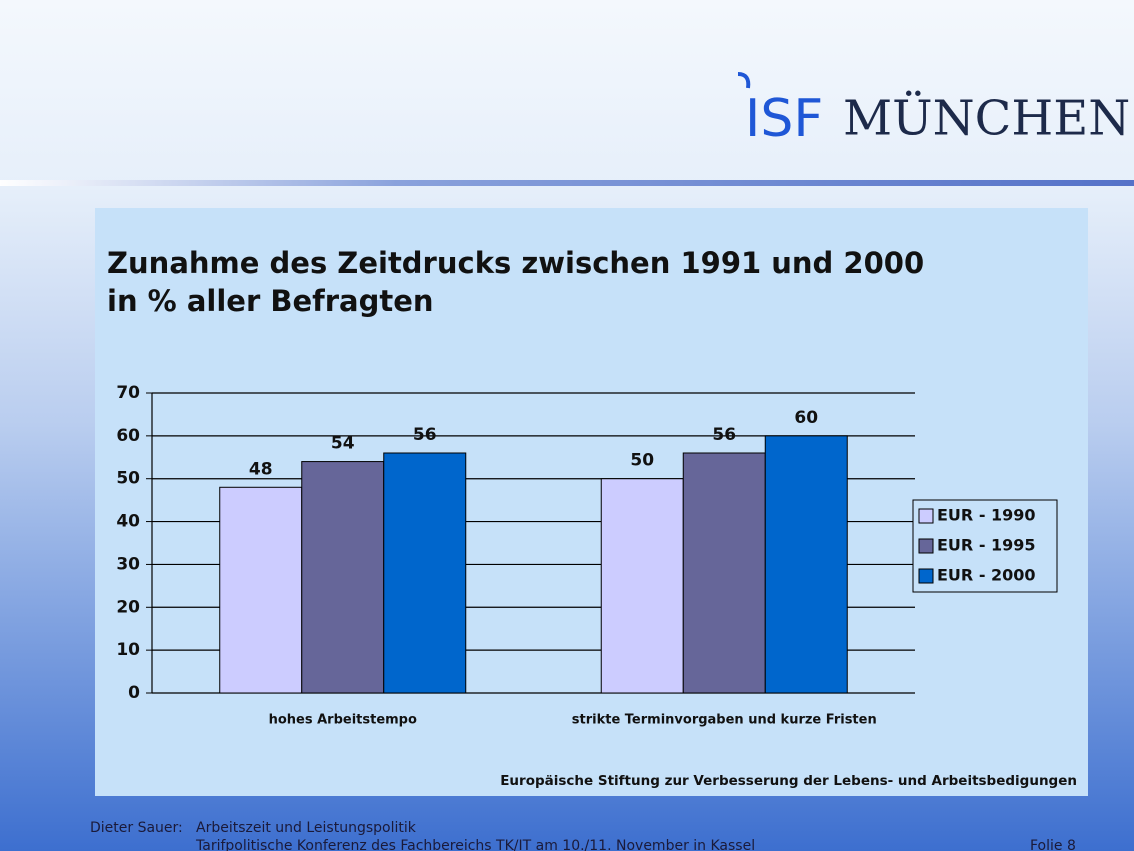 This screenshot has width=1134, height=851. Describe the element at coordinates (343, 720) in the screenshot. I see `x-tick-label: hohes Arbeitstempo` at that location.